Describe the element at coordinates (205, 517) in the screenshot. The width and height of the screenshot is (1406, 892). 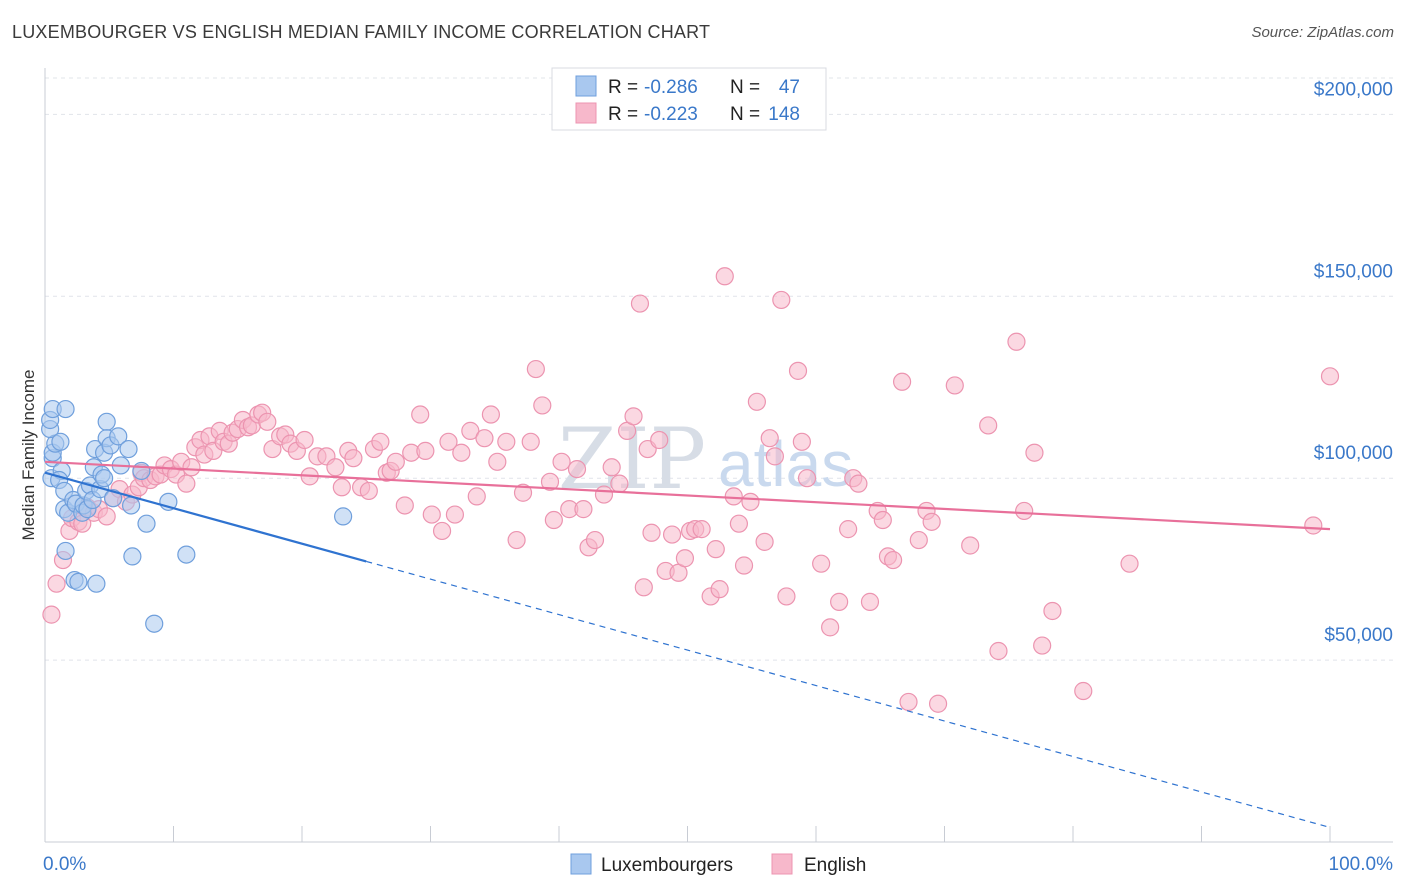
I see `luxembourger-trend-line` at that location.